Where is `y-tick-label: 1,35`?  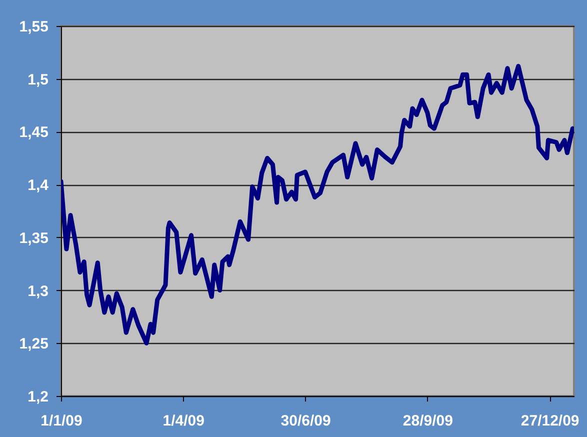 y-tick-label: 1,35 is located at coordinates (33, 238).